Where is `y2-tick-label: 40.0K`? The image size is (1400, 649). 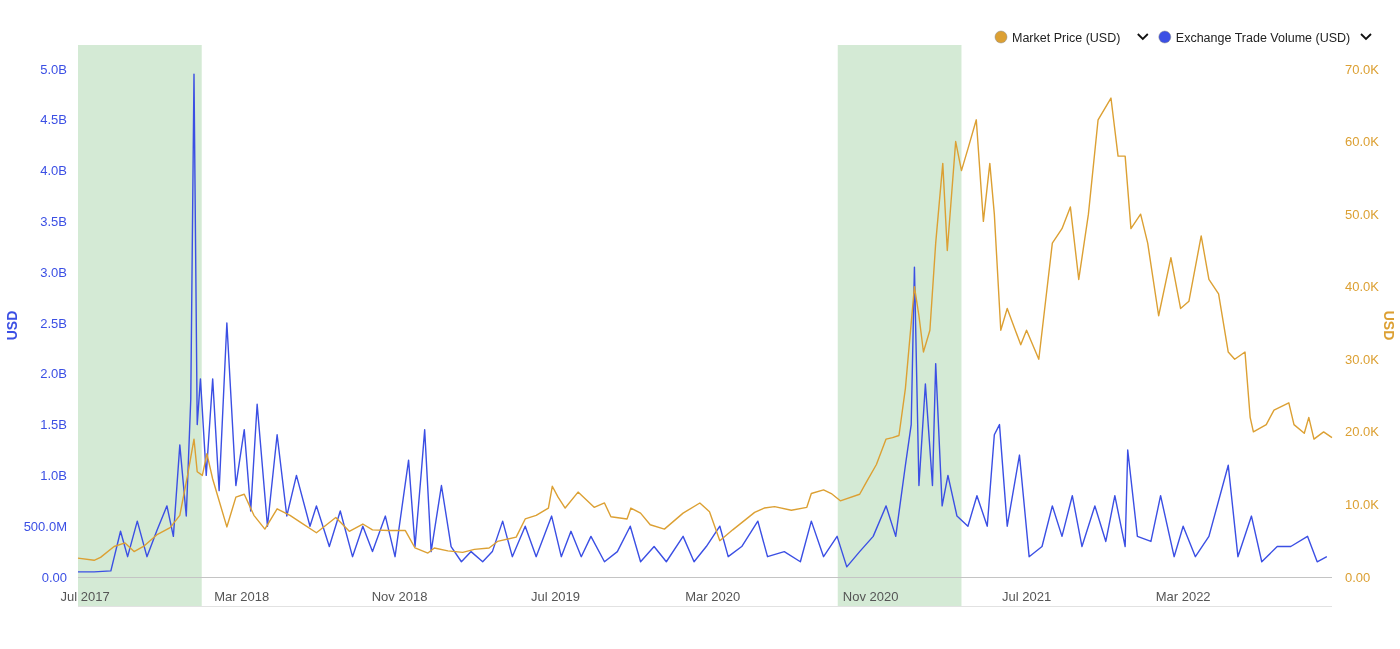
y2-tick-label: 40.0K is located at coordinates (1362, 287).